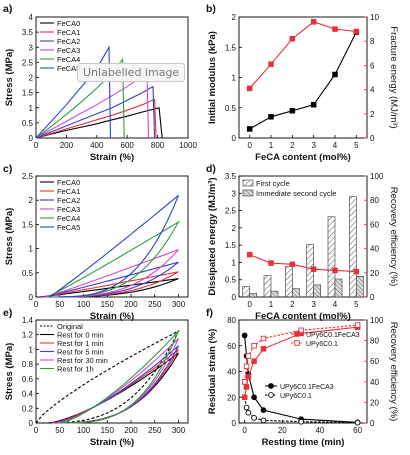 The height and width of the screenshot is (455, 410). Describe the element at coordinates (273, 183) in the screenshot. I see `legend-label: First cycle` at that location.